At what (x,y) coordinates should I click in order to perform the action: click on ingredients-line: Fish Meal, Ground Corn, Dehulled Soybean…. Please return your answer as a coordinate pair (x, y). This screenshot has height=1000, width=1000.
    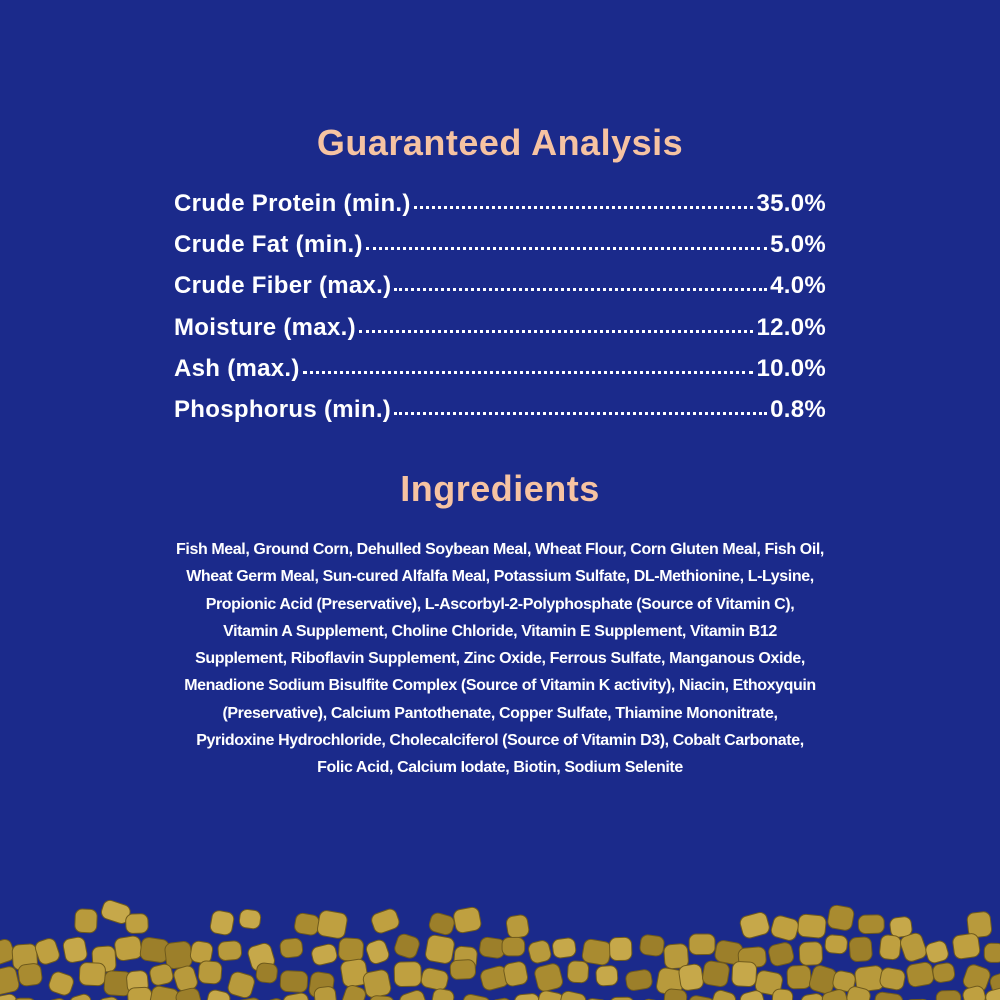
    Looking at the image, I should click on (500, 549).